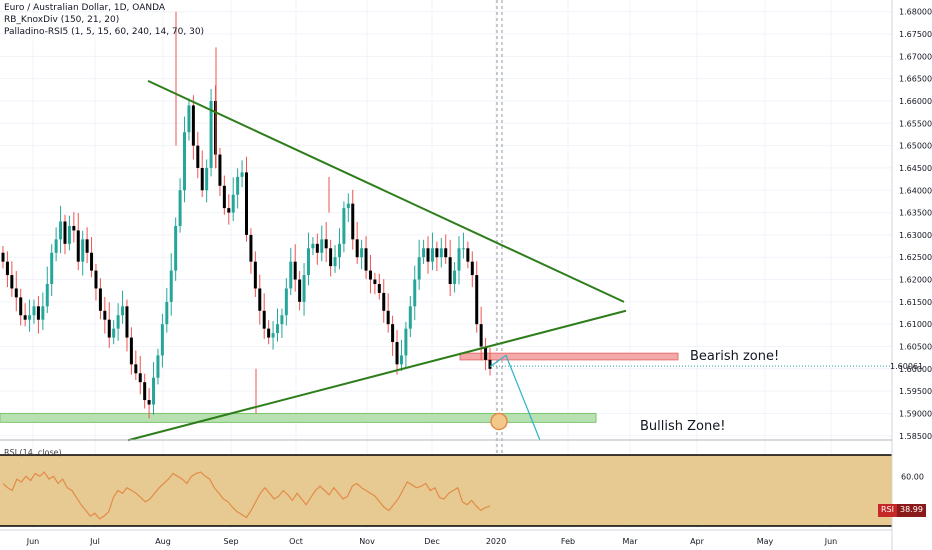 The height and width of the screenshot is (550, 932). What do you see at coordinates (630, 541) in the screenshot?
I see `x-tick-label: Mar` at bounding box center [630, 541].